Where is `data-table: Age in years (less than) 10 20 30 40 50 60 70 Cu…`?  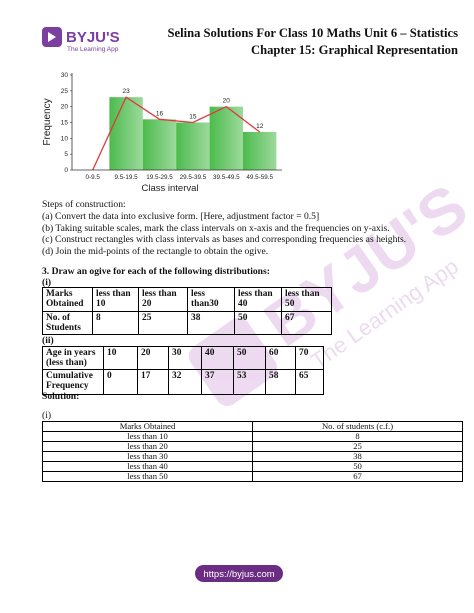 data-table: Age in years (less than) 10 20 30 40 50 60 70 Cu… is located at coordinates (183, 370).